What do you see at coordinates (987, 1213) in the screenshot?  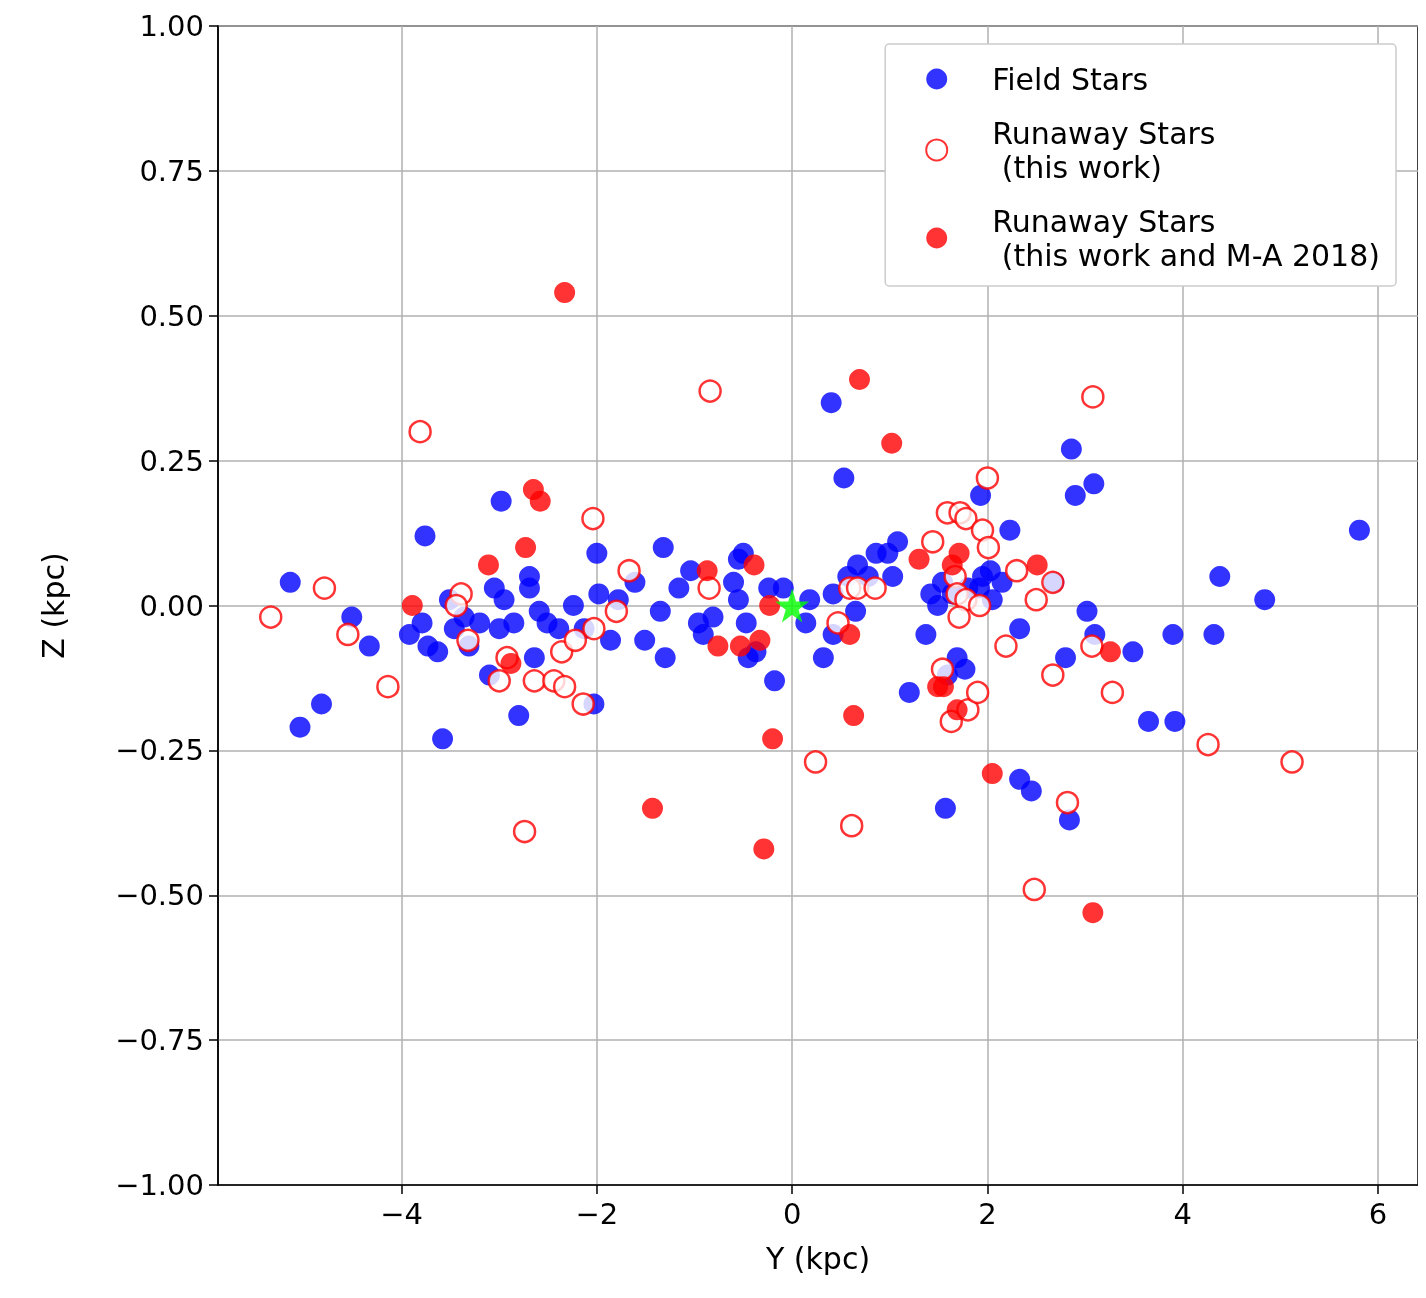 I see `x-tick-label: 2` at bounding box center [987, 1213].